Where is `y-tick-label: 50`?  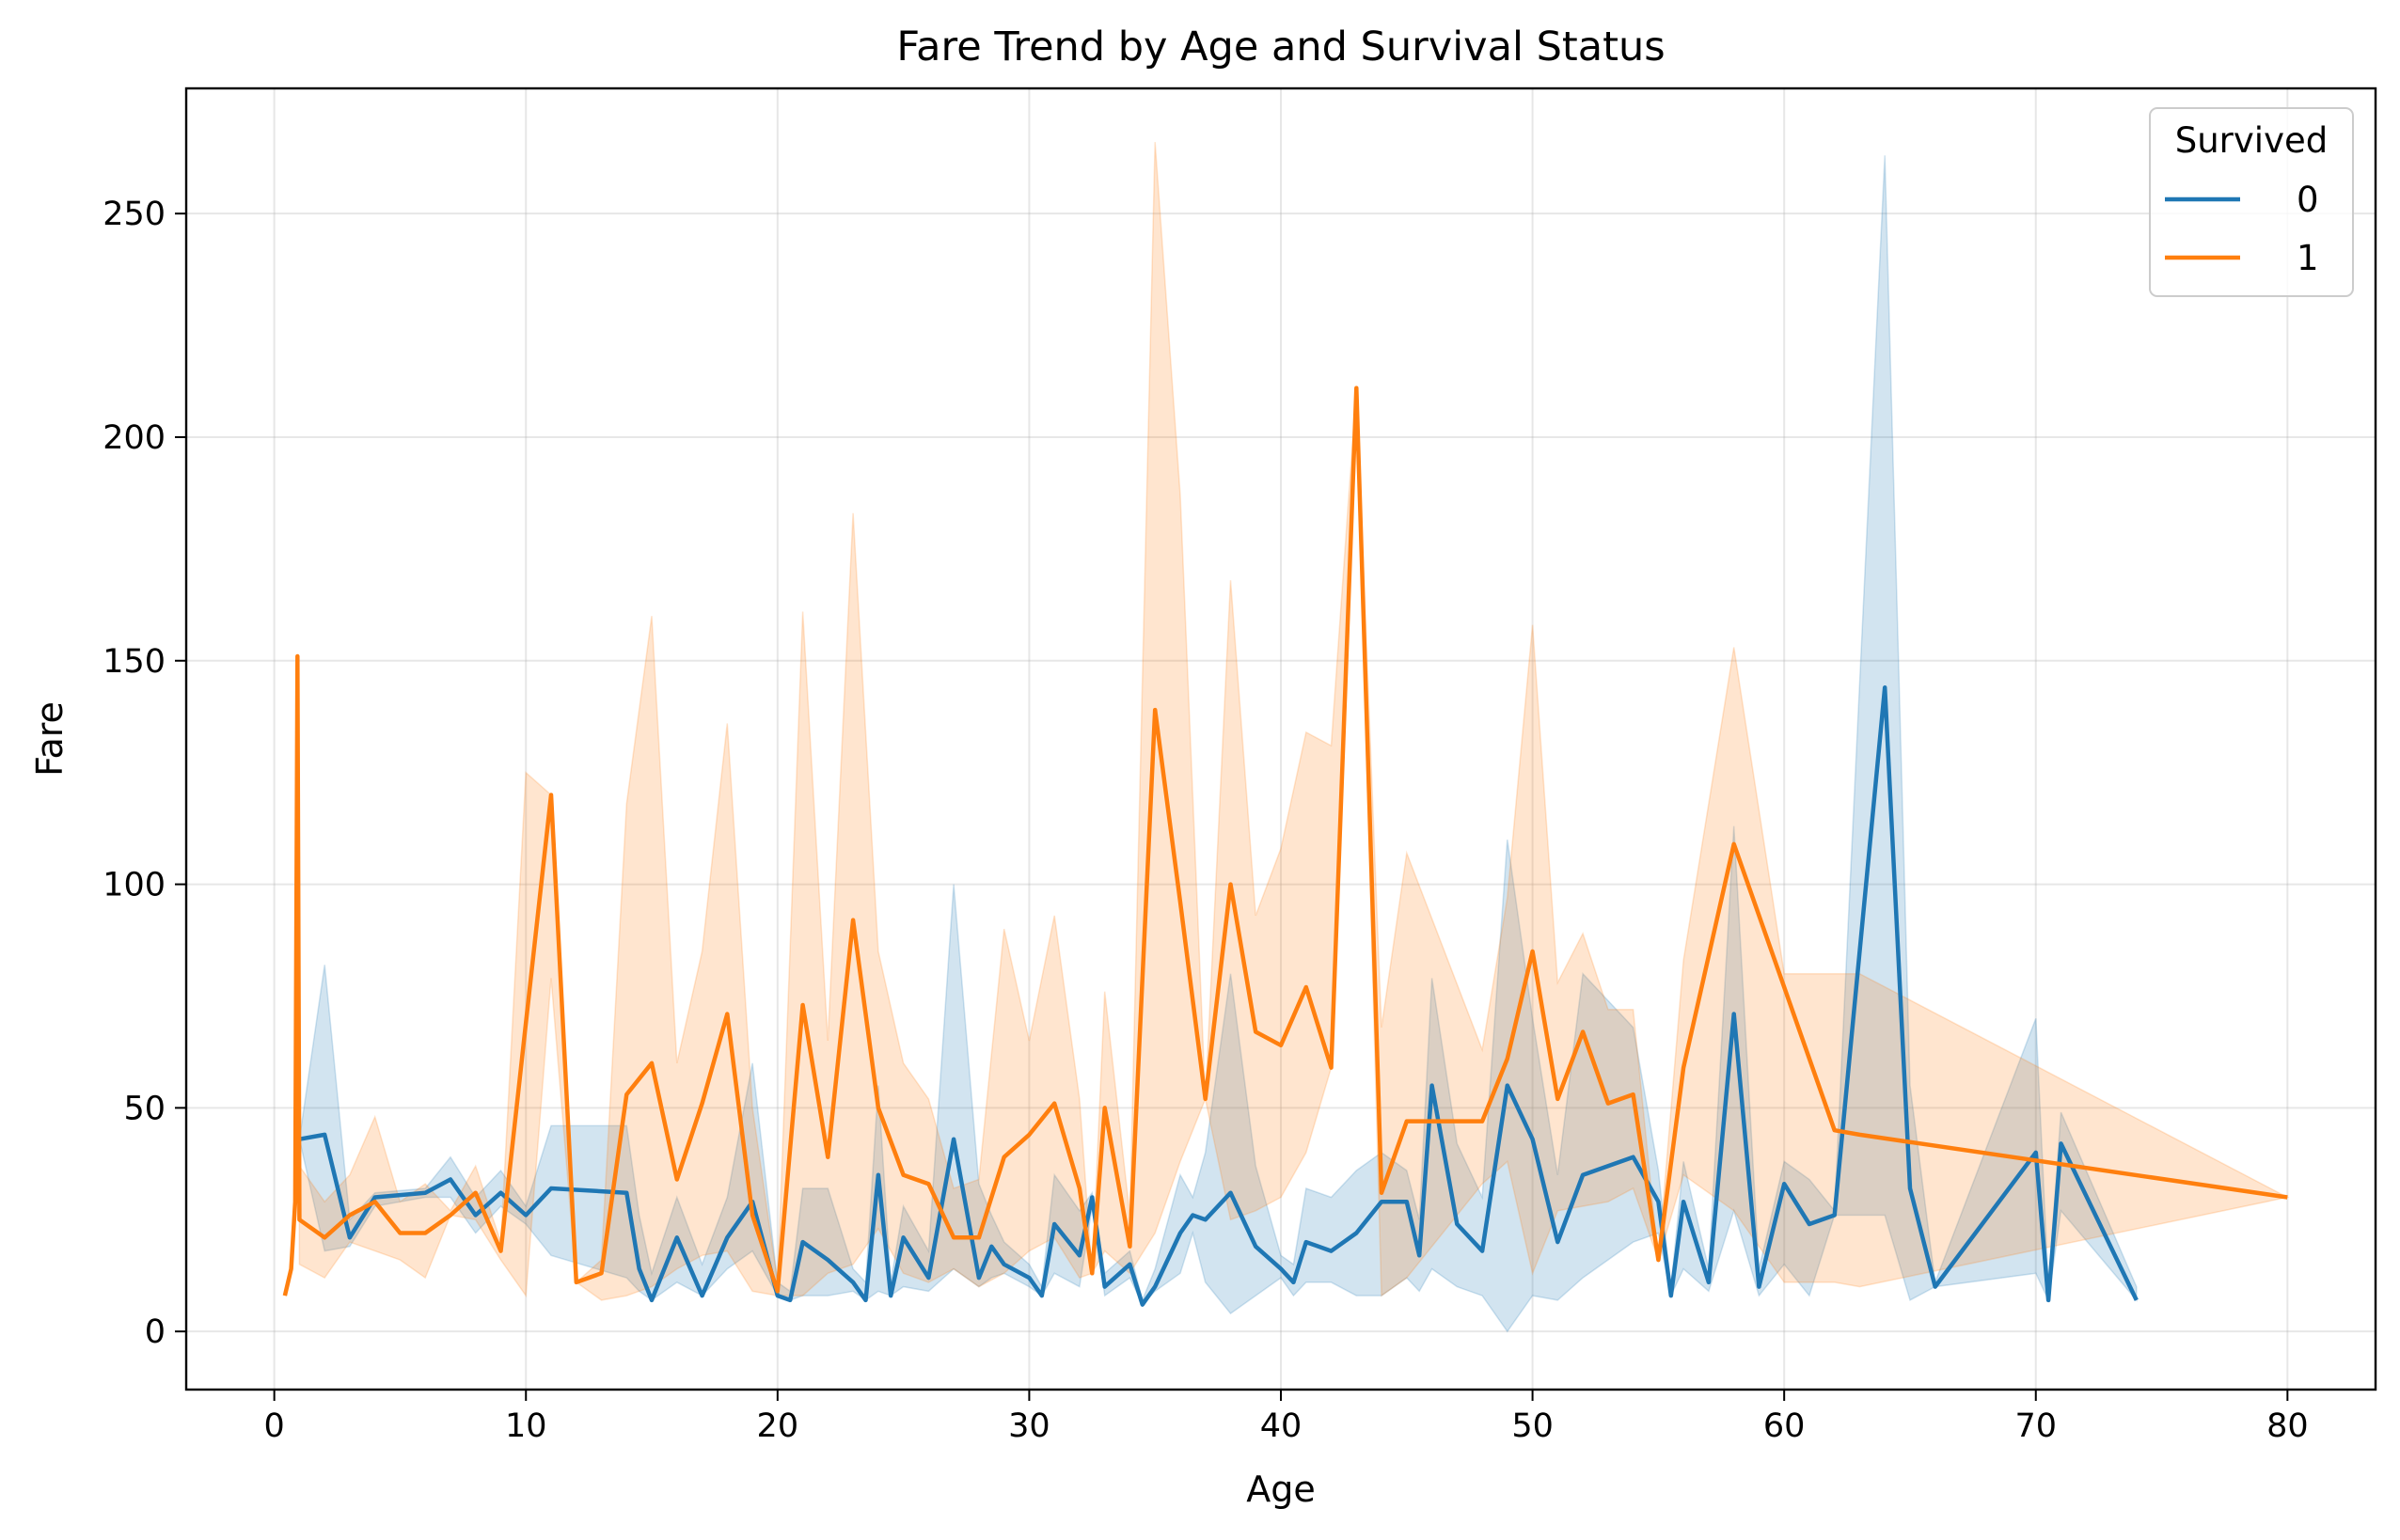 y-tick-label: 50 is located at coordinates (144, 1109).